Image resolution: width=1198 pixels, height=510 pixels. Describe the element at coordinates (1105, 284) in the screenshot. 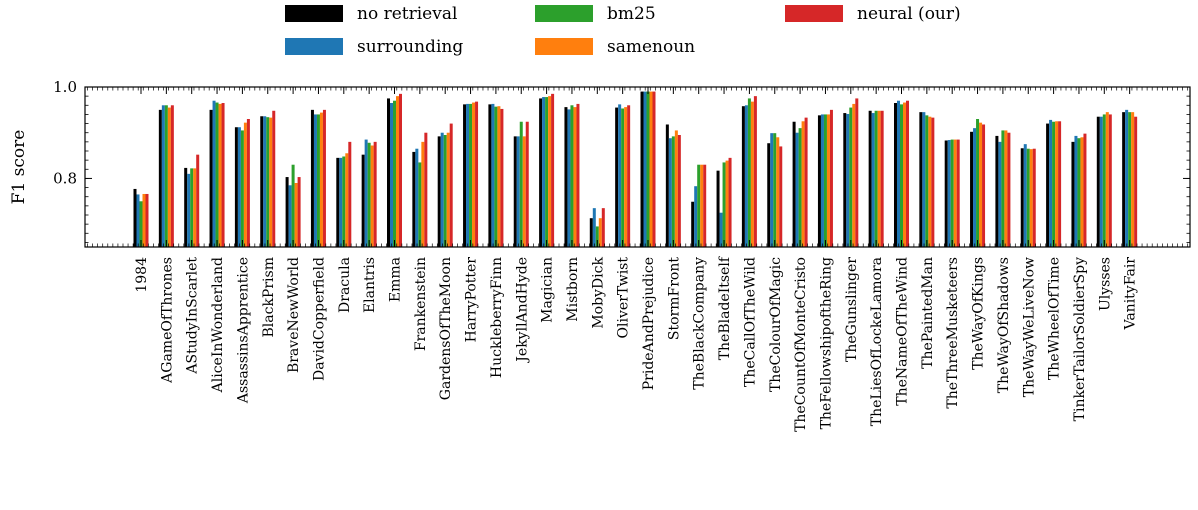

I see `x-tick-label: Ulysses` at that location.